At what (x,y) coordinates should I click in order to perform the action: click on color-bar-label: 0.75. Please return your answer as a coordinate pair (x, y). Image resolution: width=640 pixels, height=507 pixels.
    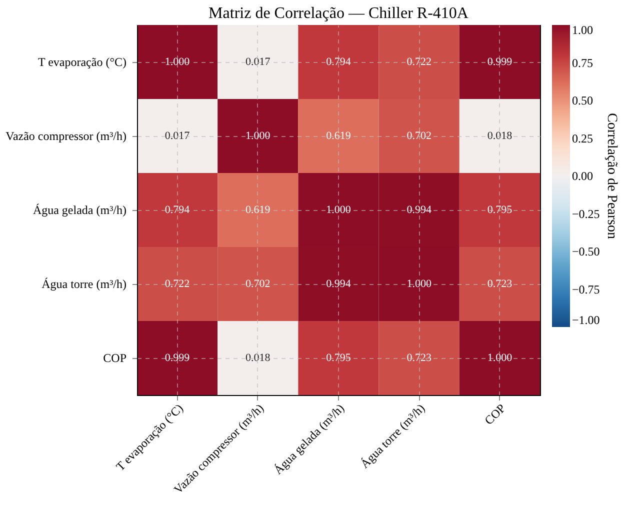
    Looking at the image, I should click on (582, 63).